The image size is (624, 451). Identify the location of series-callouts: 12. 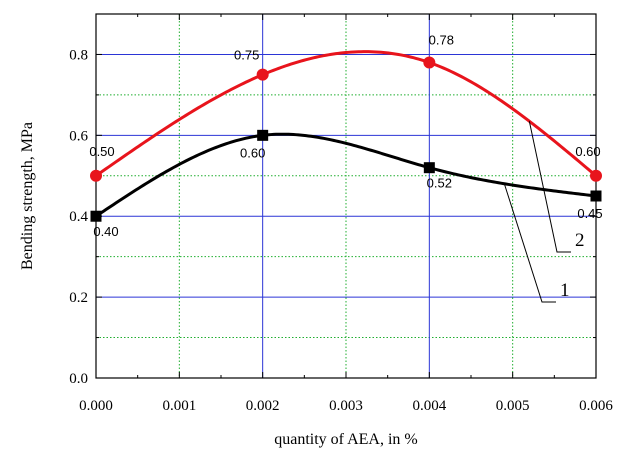
(544, 212).